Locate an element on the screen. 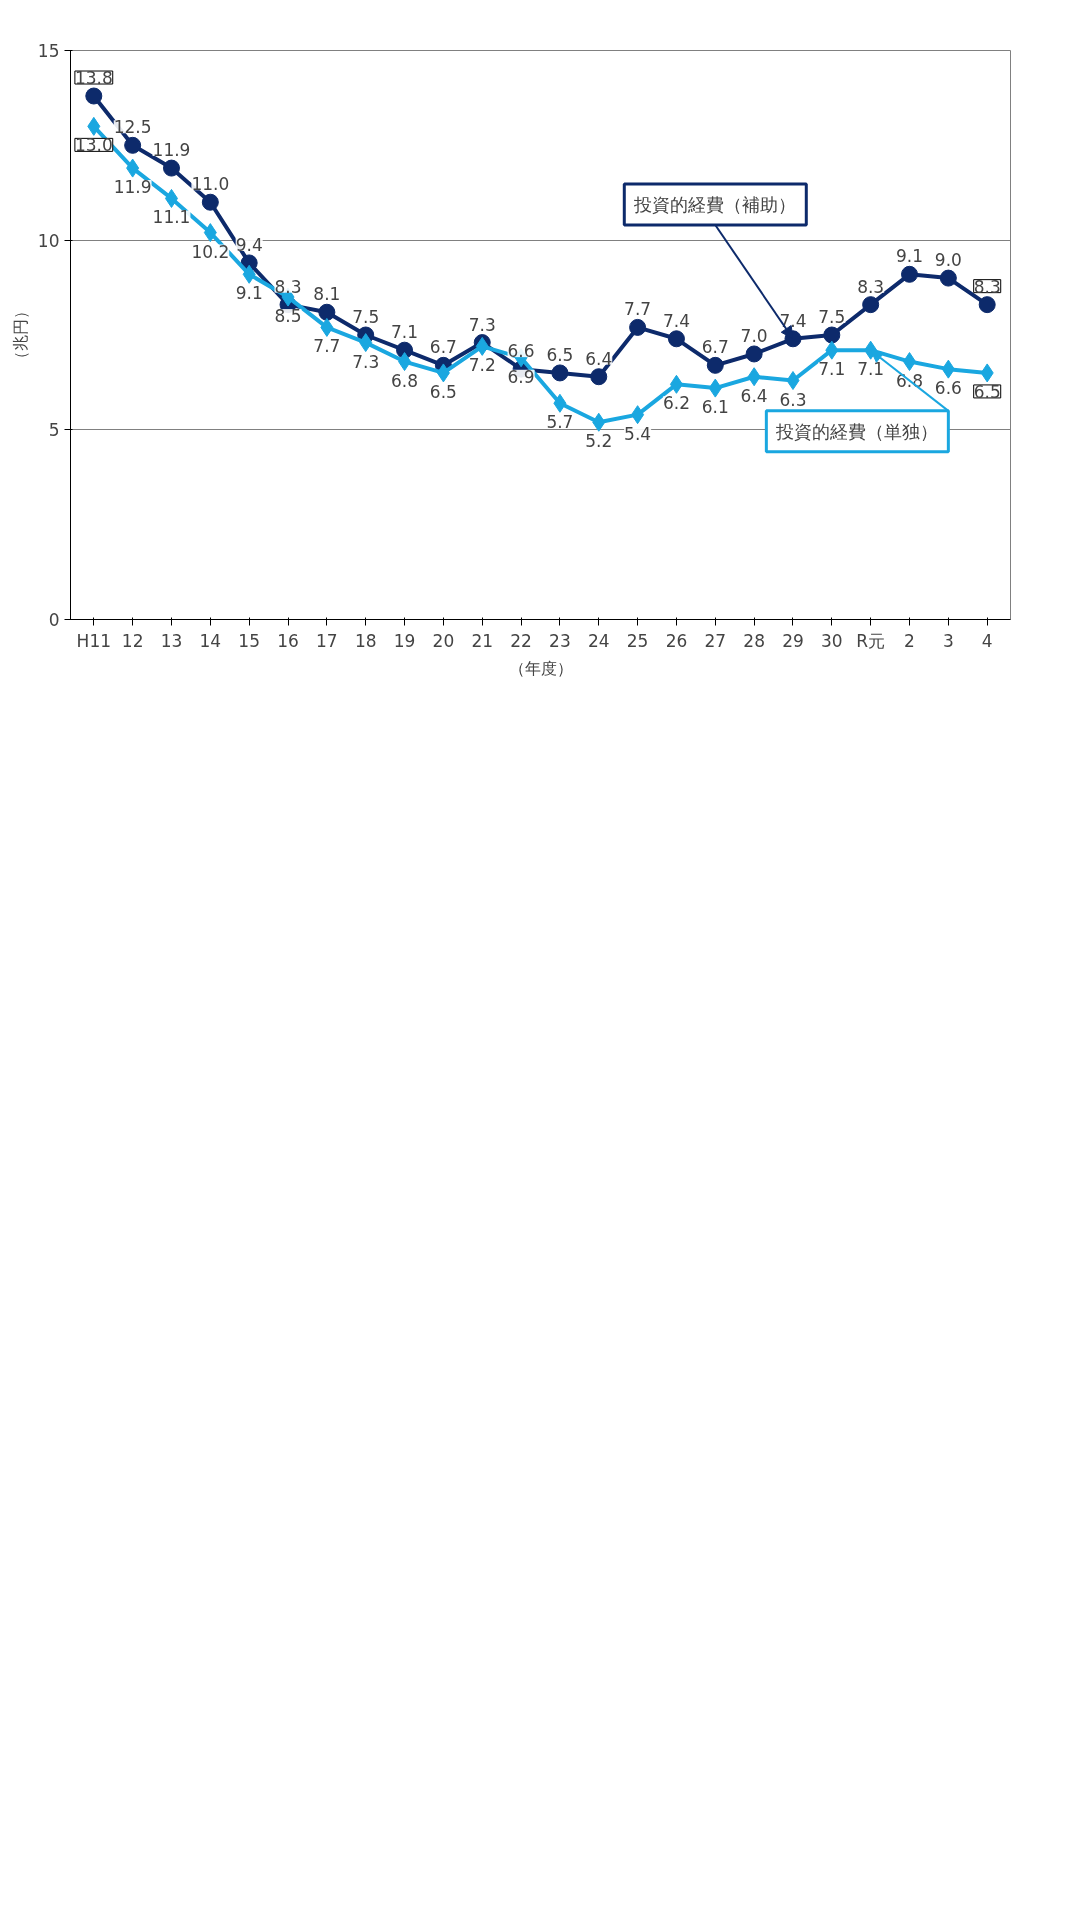  x-tick-label: H11 is located at coordinates (94, 640).